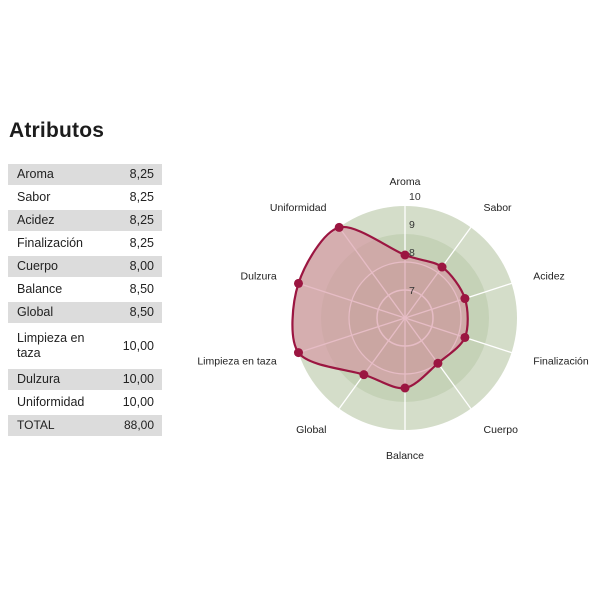  I want to click on radar-axis-label: Global, so click(311, 430).